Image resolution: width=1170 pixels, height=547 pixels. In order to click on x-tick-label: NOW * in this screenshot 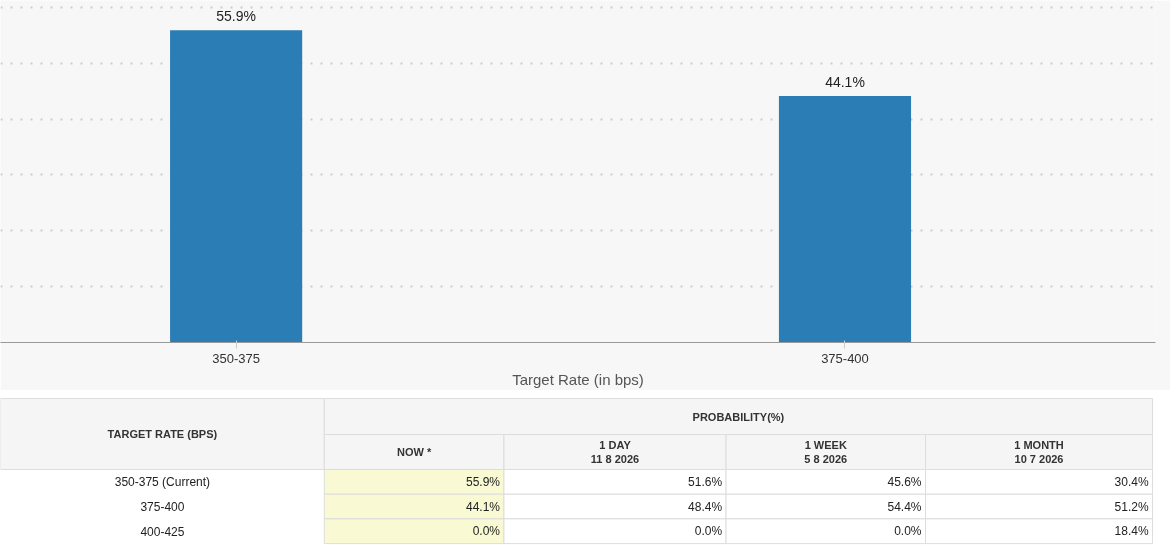, I will do `click(414, 452)`.